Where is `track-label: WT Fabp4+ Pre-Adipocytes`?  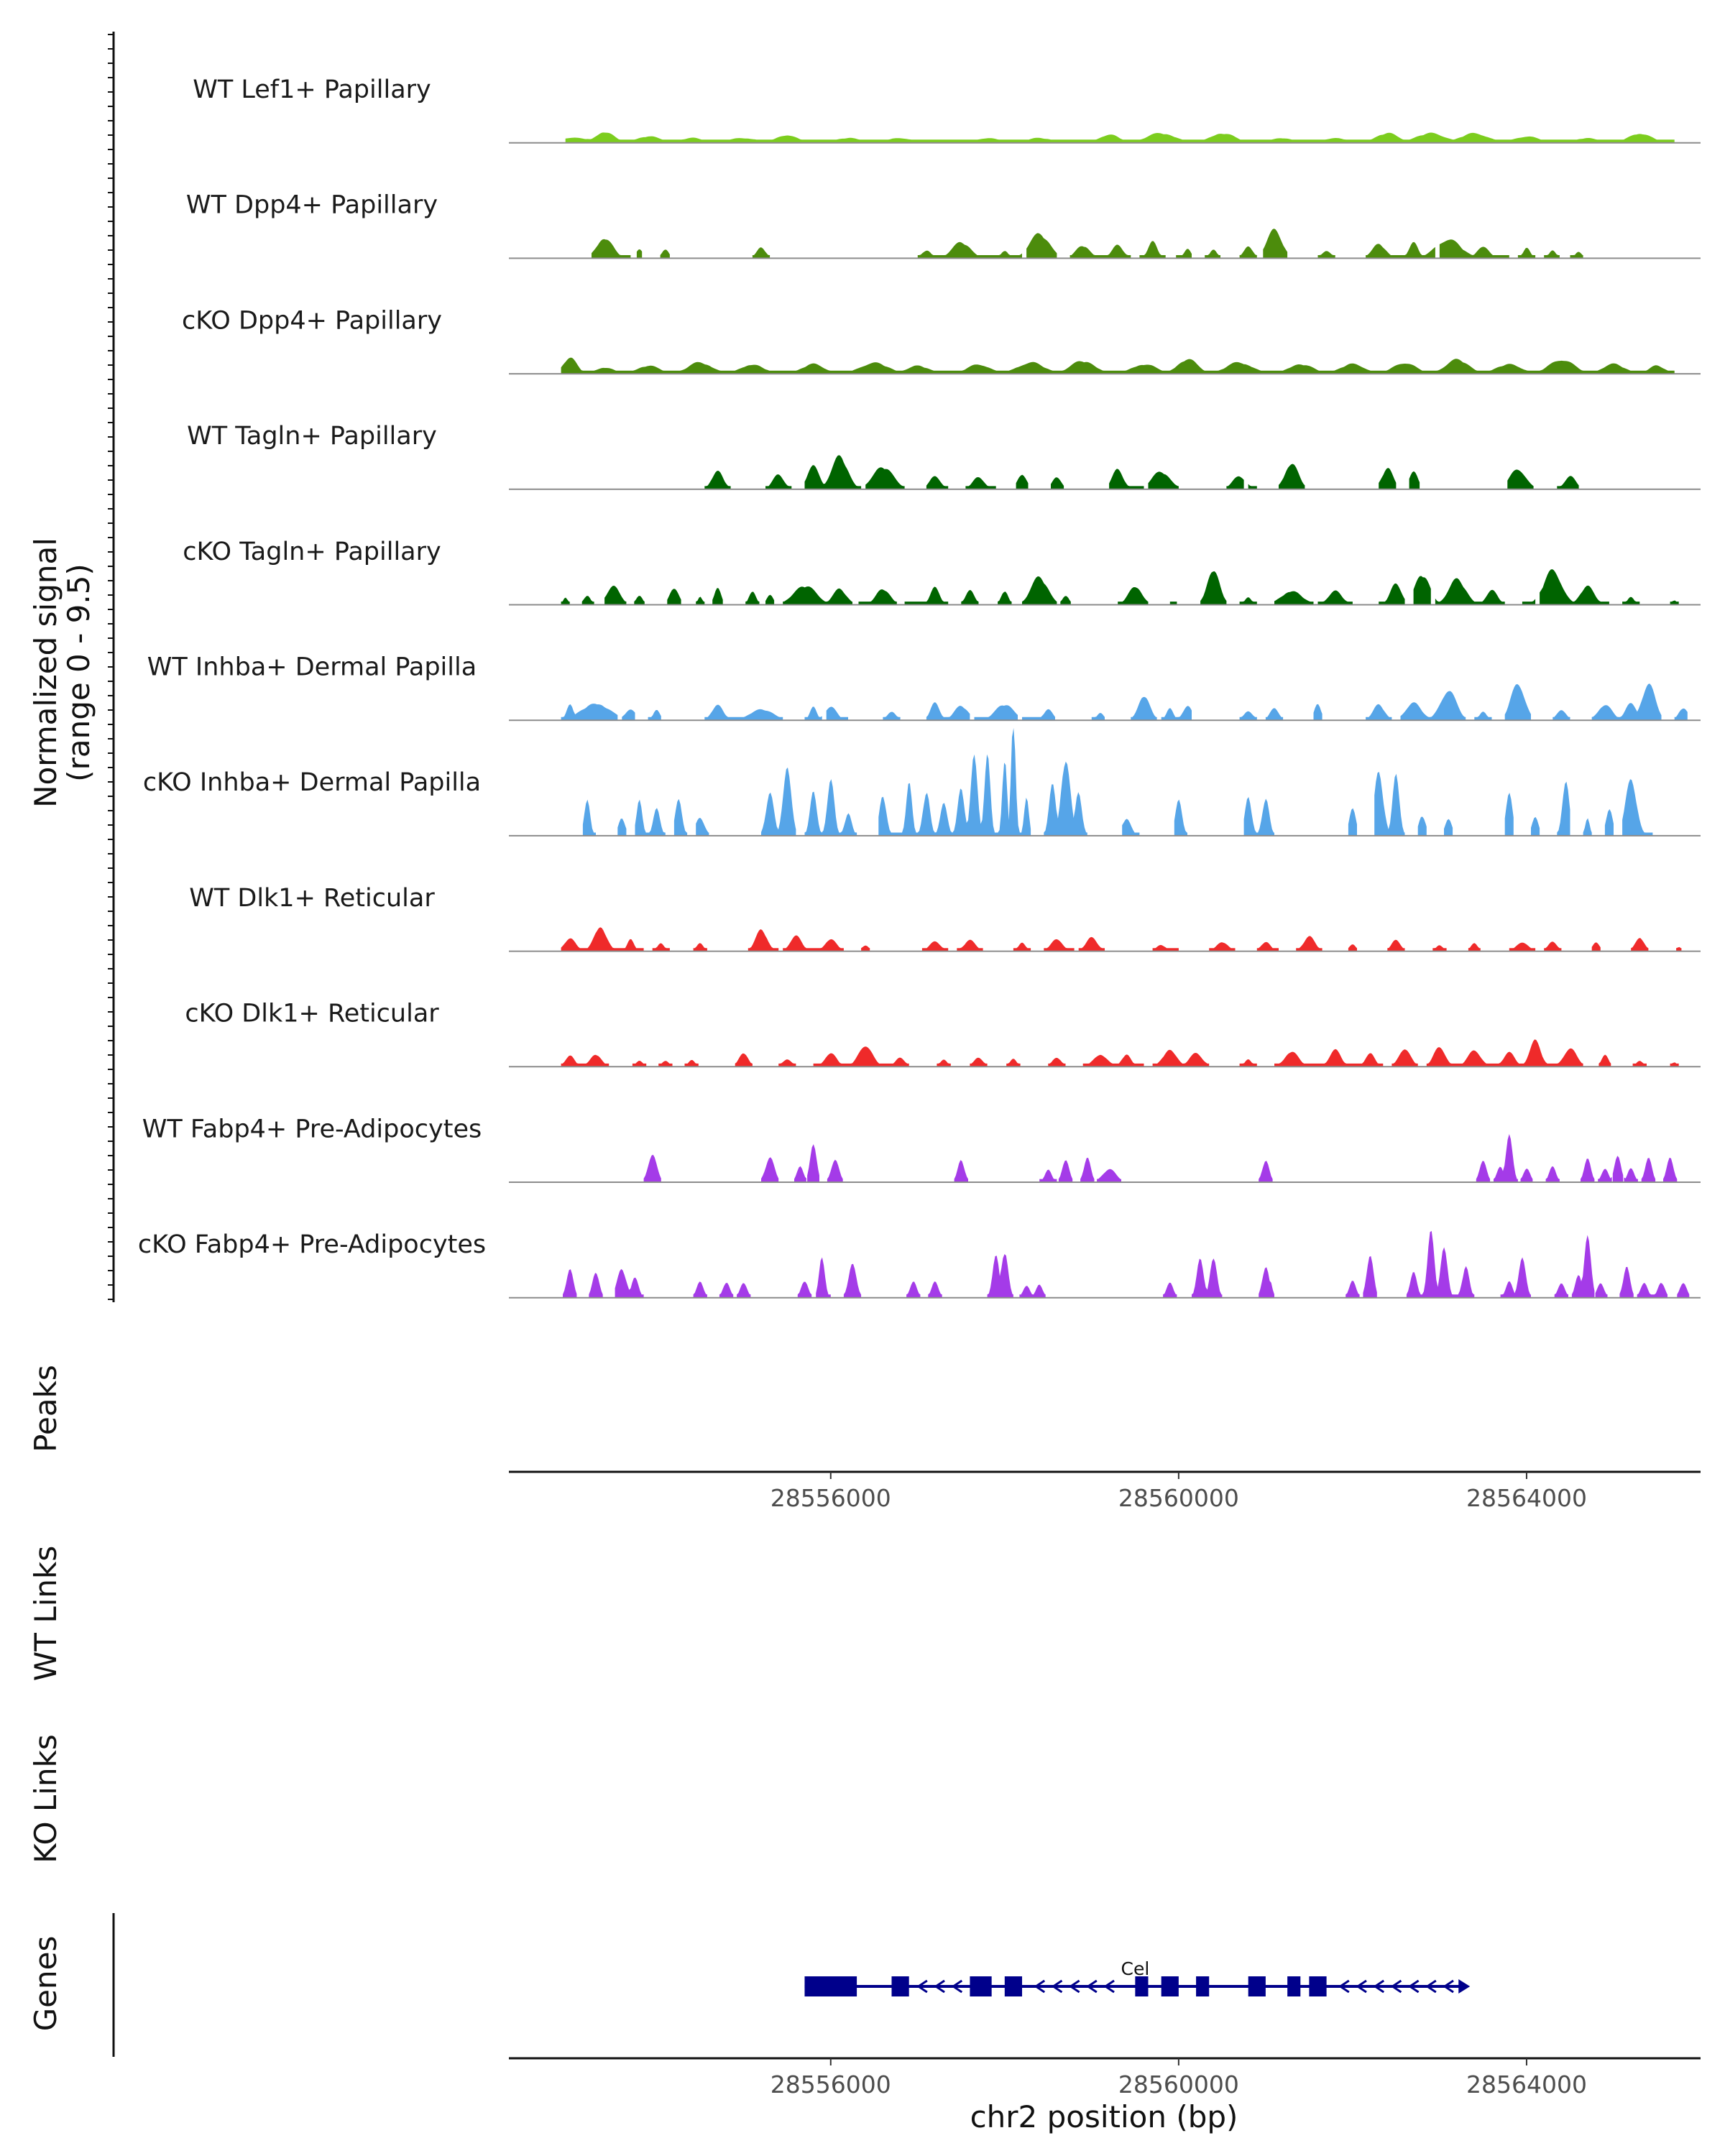
track-label: WT Fabp4+ Pre-Adipocytes is located at coordinates (312, 1129).